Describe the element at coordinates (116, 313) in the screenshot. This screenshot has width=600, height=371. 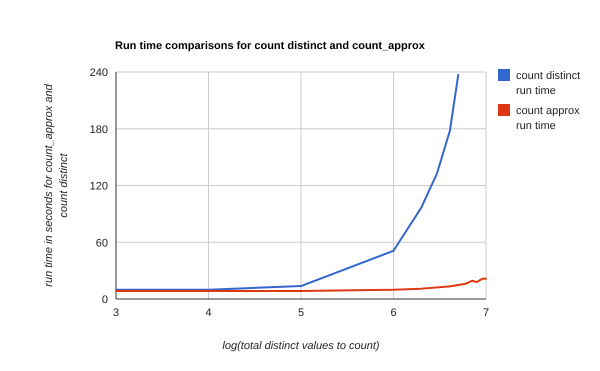
I see `x-tick-label: 3` at that location.